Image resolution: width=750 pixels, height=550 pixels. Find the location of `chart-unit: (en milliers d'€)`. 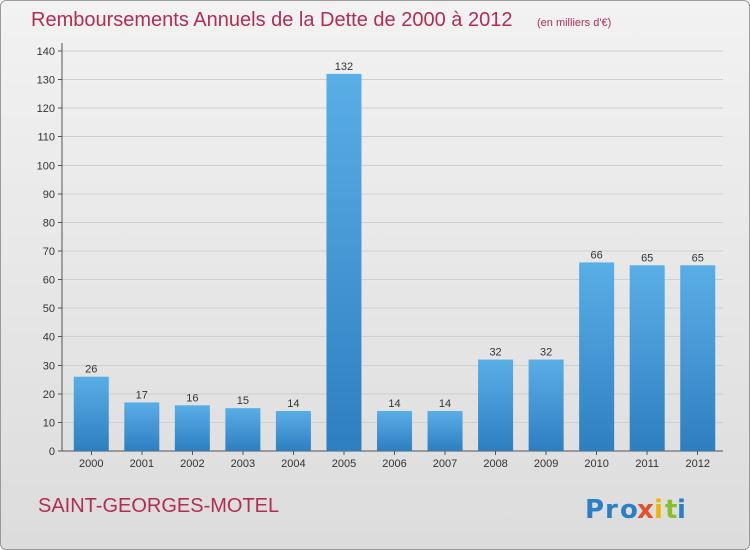

chart-unit: (en milliers d'€) is located at coordinates (574, 23).